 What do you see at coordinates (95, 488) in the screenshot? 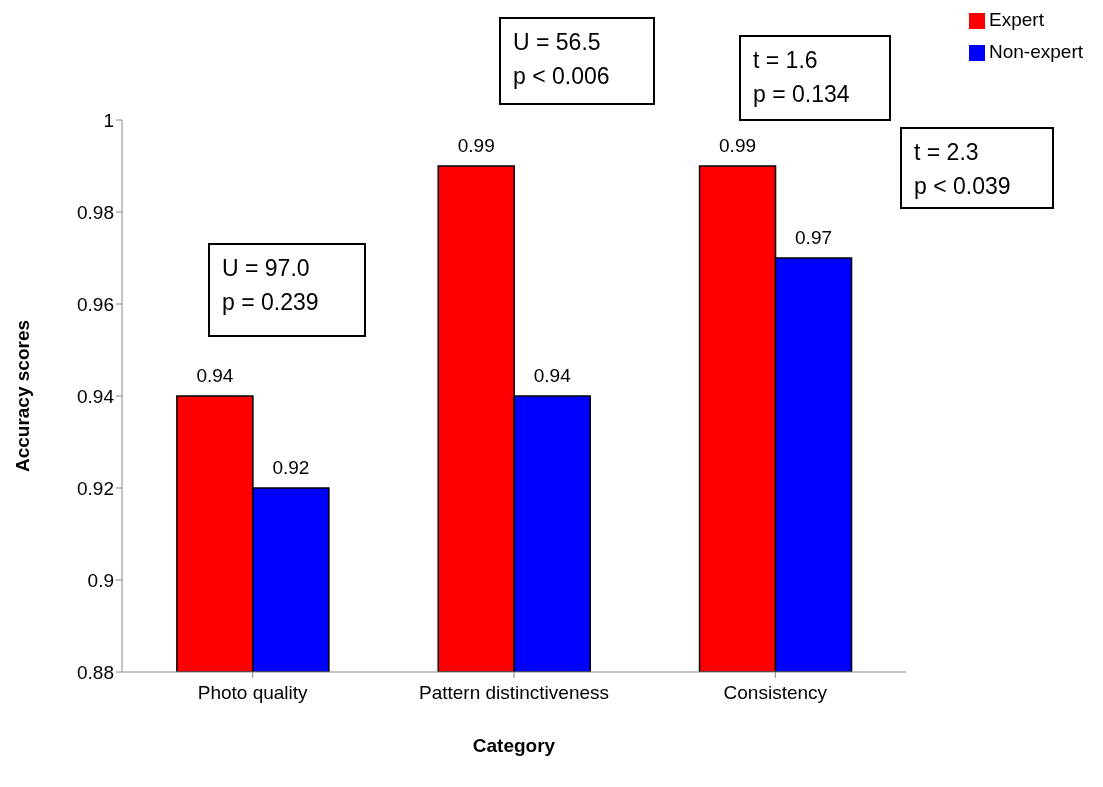
I see `y-tick-label: 0.92` at bounding box center [95, 488].